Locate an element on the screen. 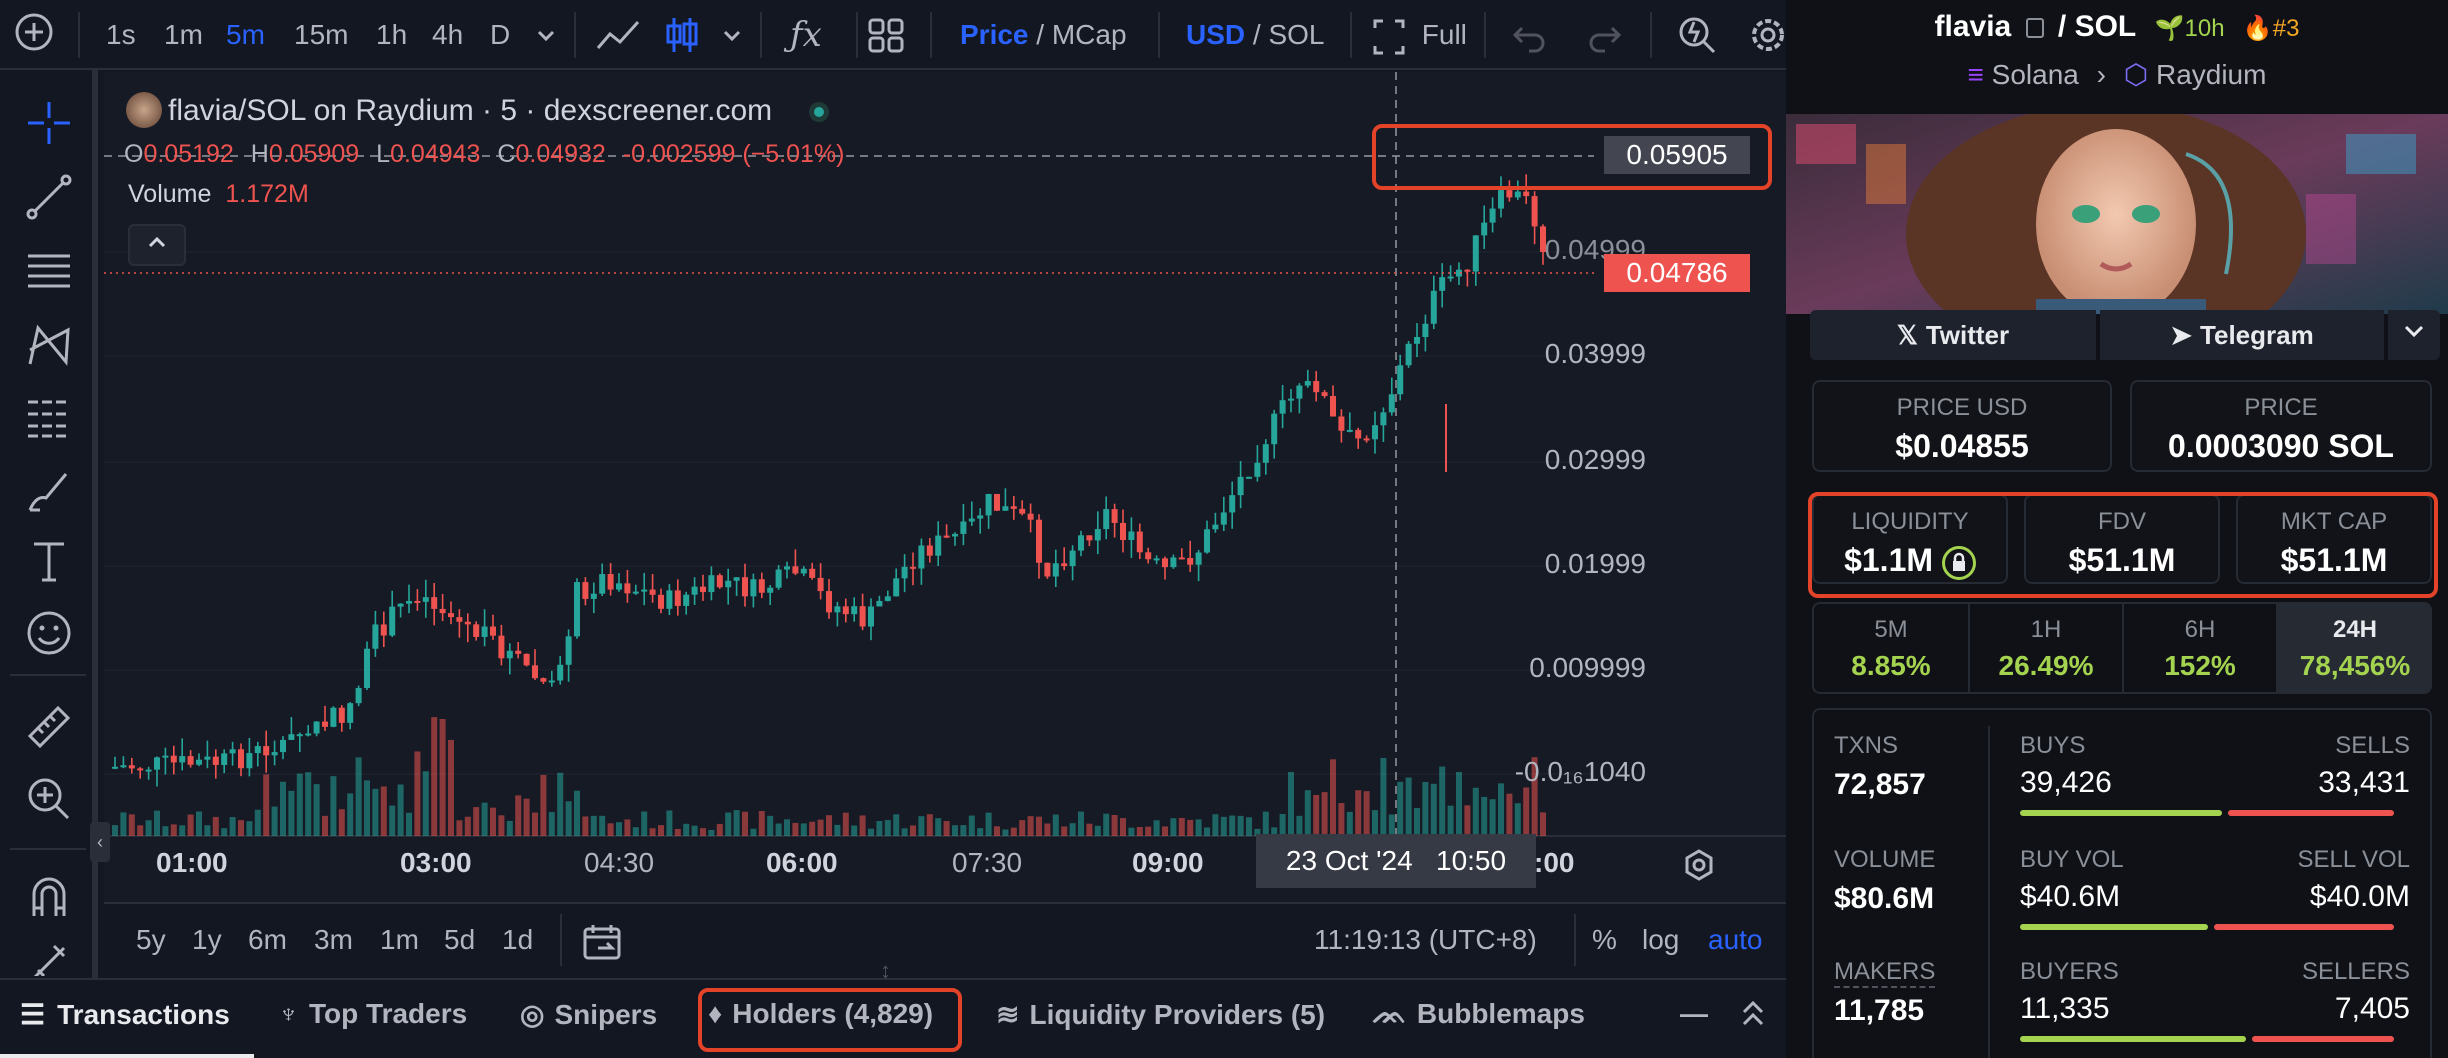 Image resolution: width=2448 pixels, height=1058 pixels. range-1y: 1y is located at coordinates (207, 939).